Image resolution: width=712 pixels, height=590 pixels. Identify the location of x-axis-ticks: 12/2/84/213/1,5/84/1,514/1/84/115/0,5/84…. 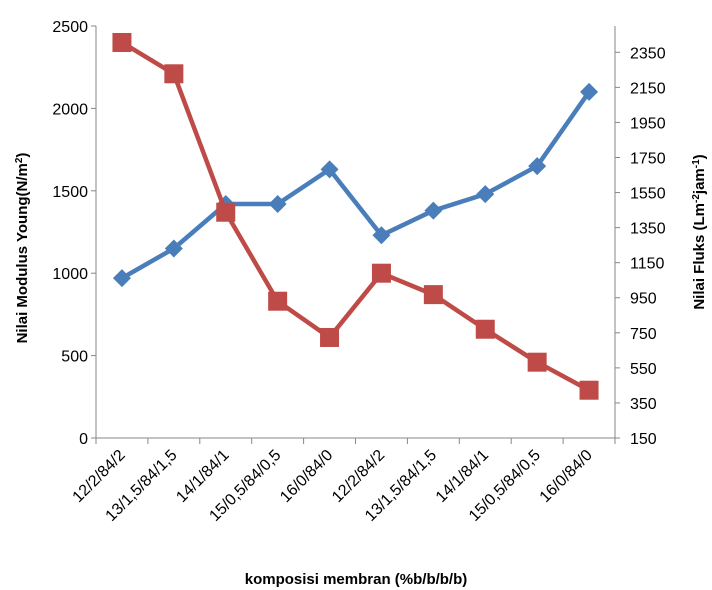
(343, 481).